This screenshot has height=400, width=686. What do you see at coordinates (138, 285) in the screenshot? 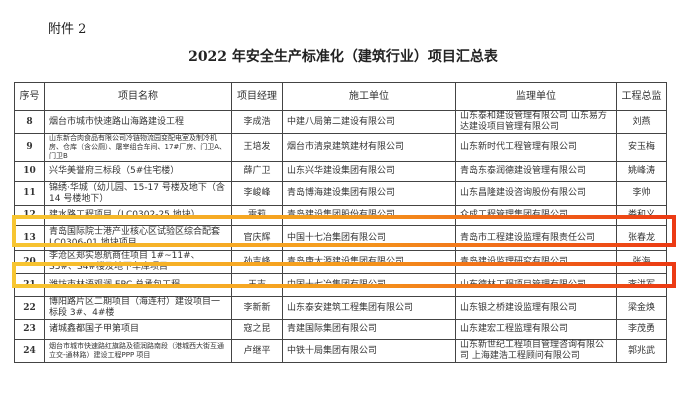
I see `project-name: 潍坊市林语观澜 EPC 总承包工程` at bounding box center [138, 285].